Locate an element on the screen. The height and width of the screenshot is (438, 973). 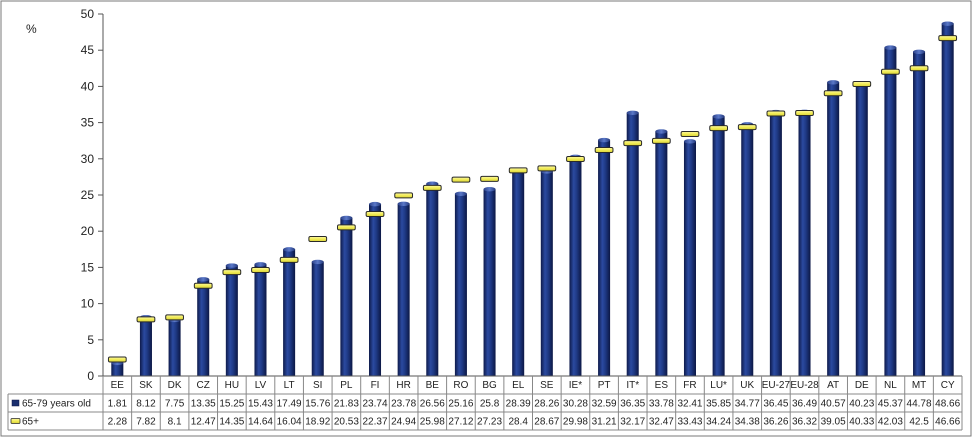
data-label-65-plus: 20.53 is located at coordinates (346, 422).